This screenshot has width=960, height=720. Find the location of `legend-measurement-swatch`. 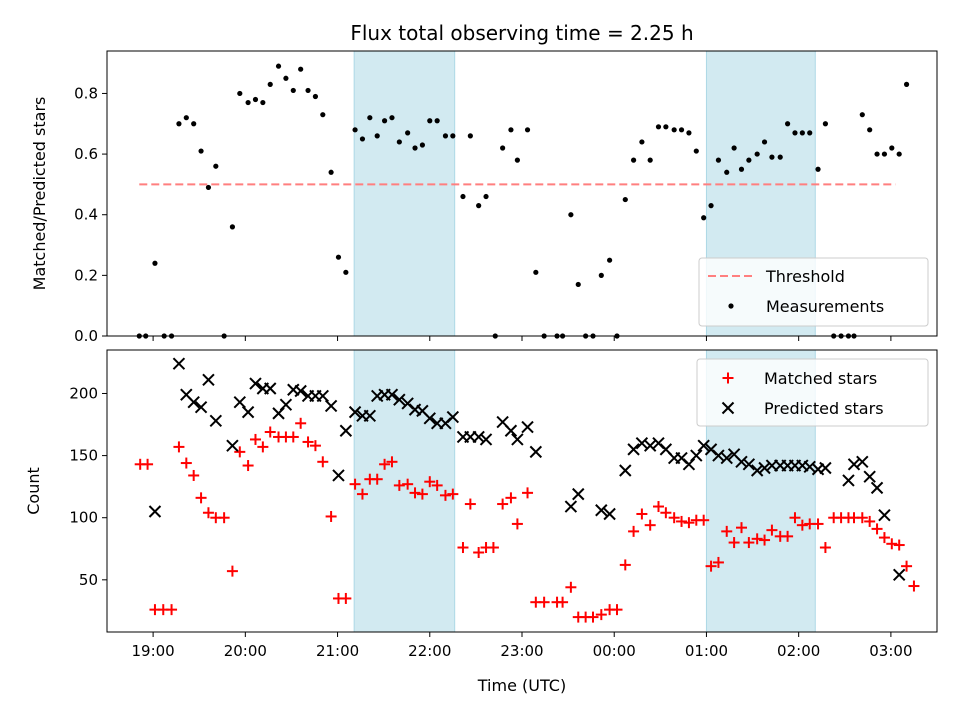

legend-measurement-swatch is located at coordinates (731, 306).